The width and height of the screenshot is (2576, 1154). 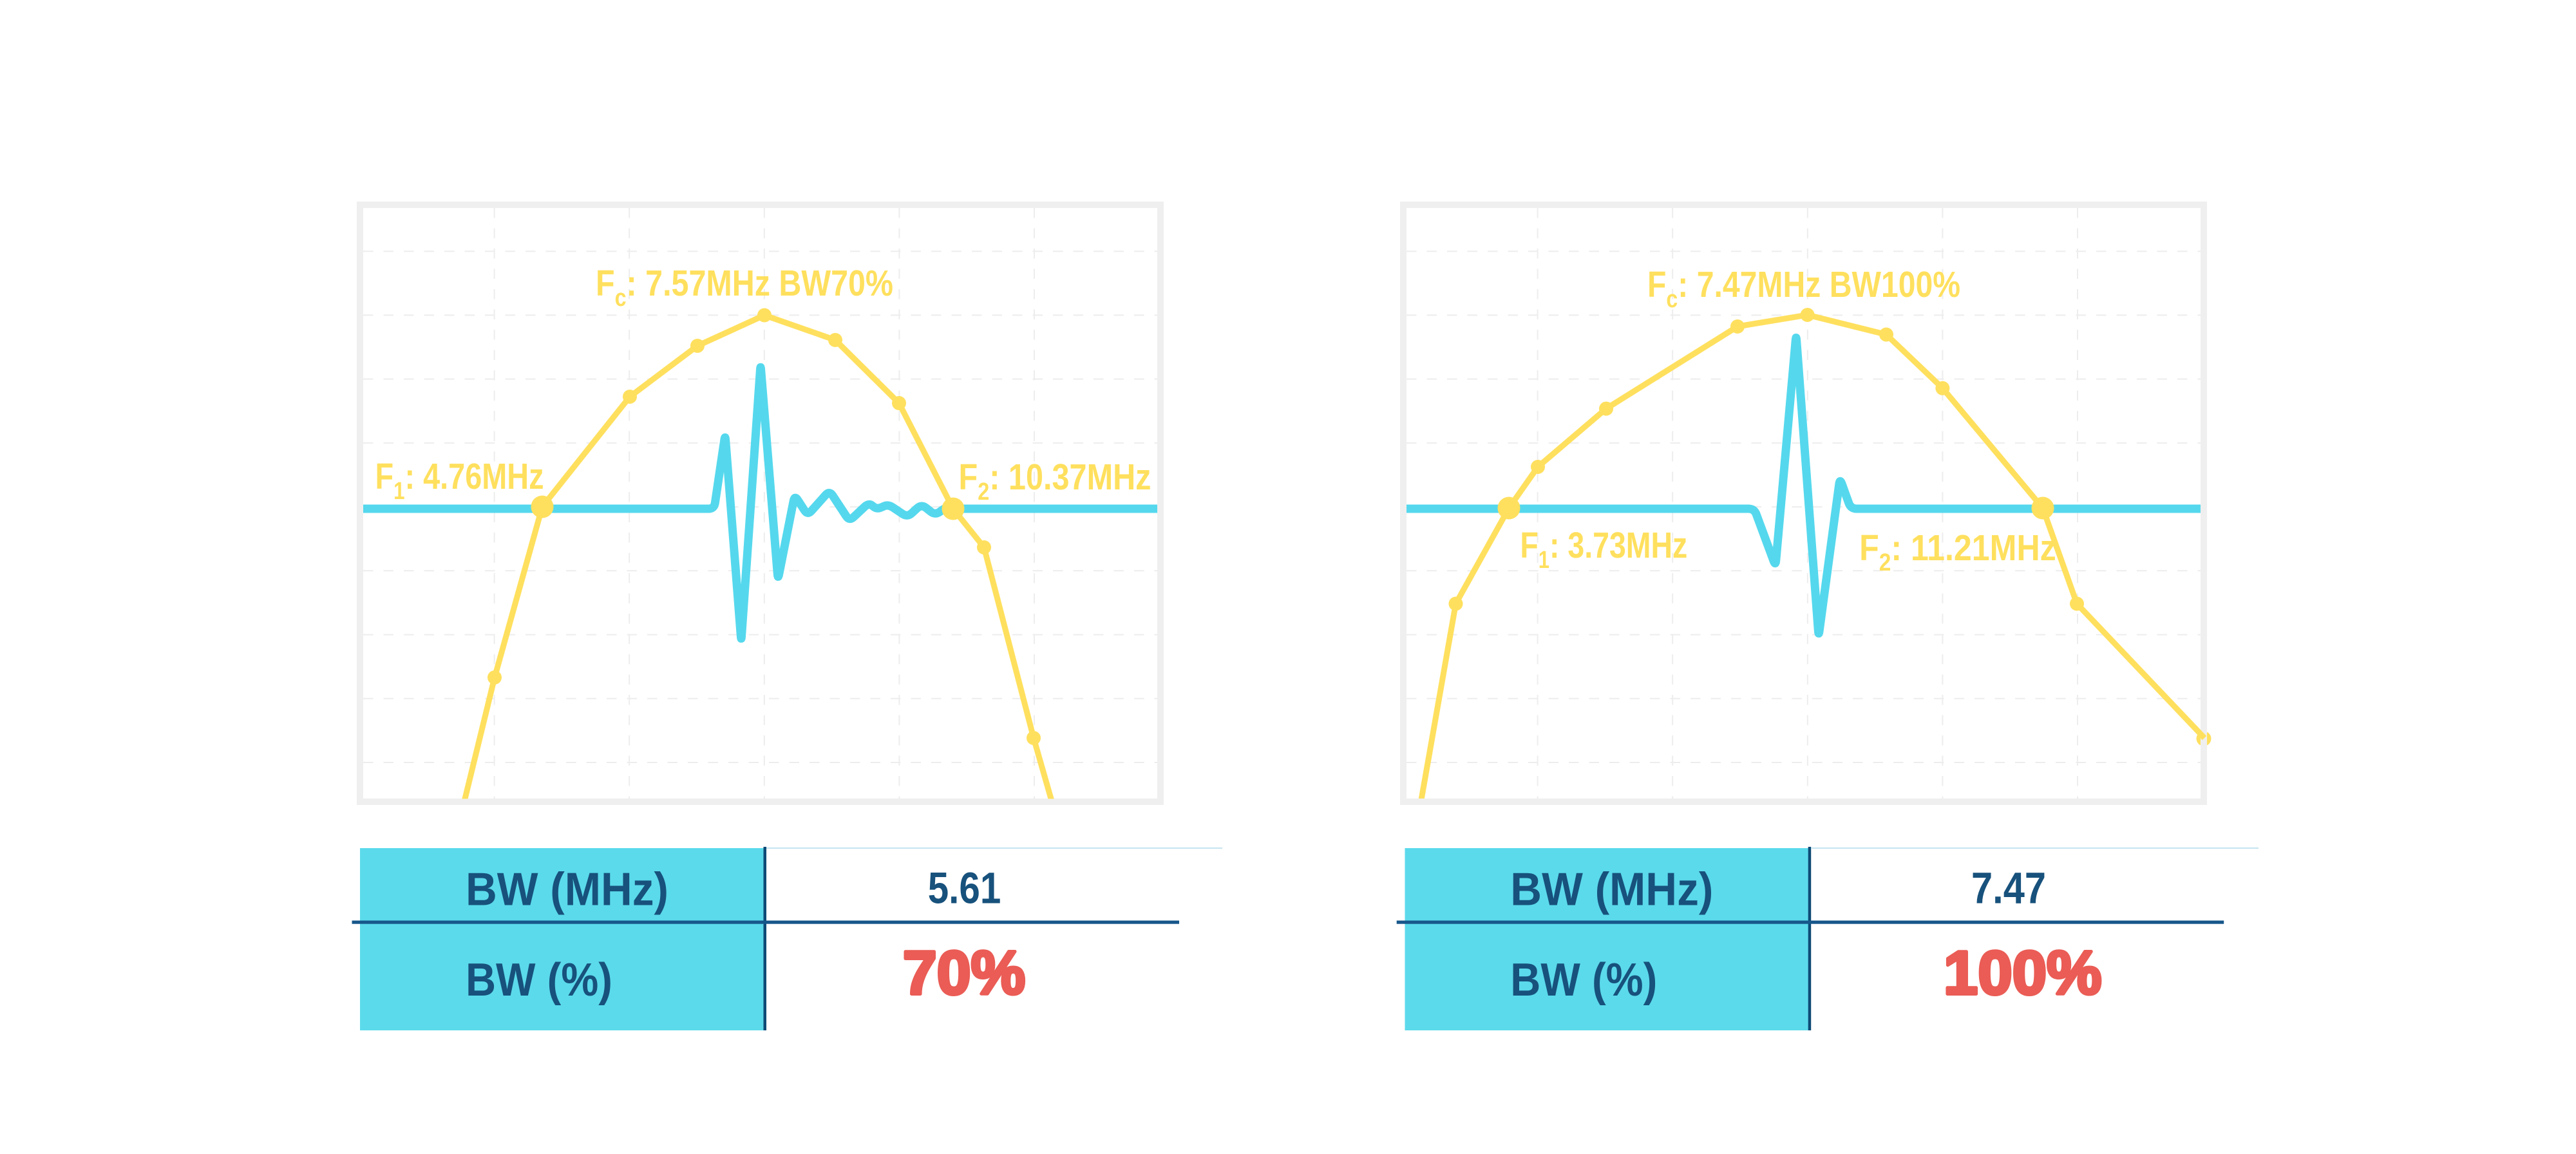 I want to click on svg-text: Fc: 7.57MHz BW70%, so click(x=745, y=287).